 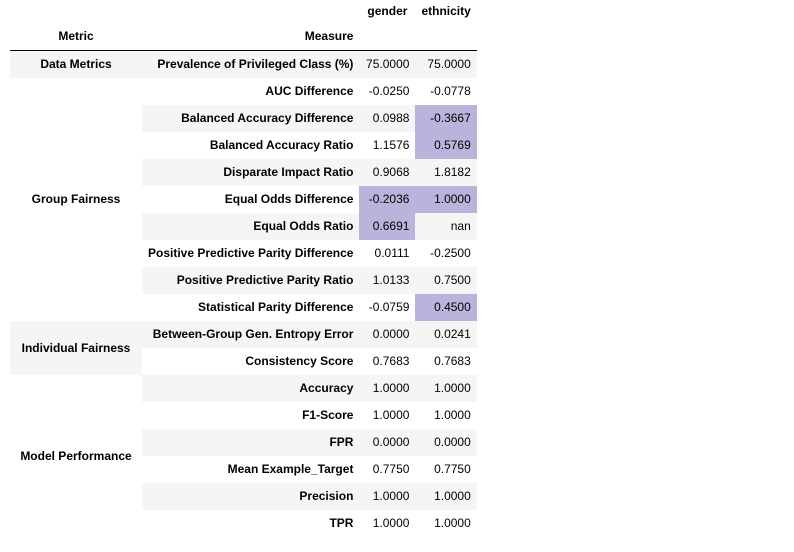 What do you see at coordinates (387, 11) in the screenshot?
I see `column-header-gender: gender` at bounding box center [387, 11].